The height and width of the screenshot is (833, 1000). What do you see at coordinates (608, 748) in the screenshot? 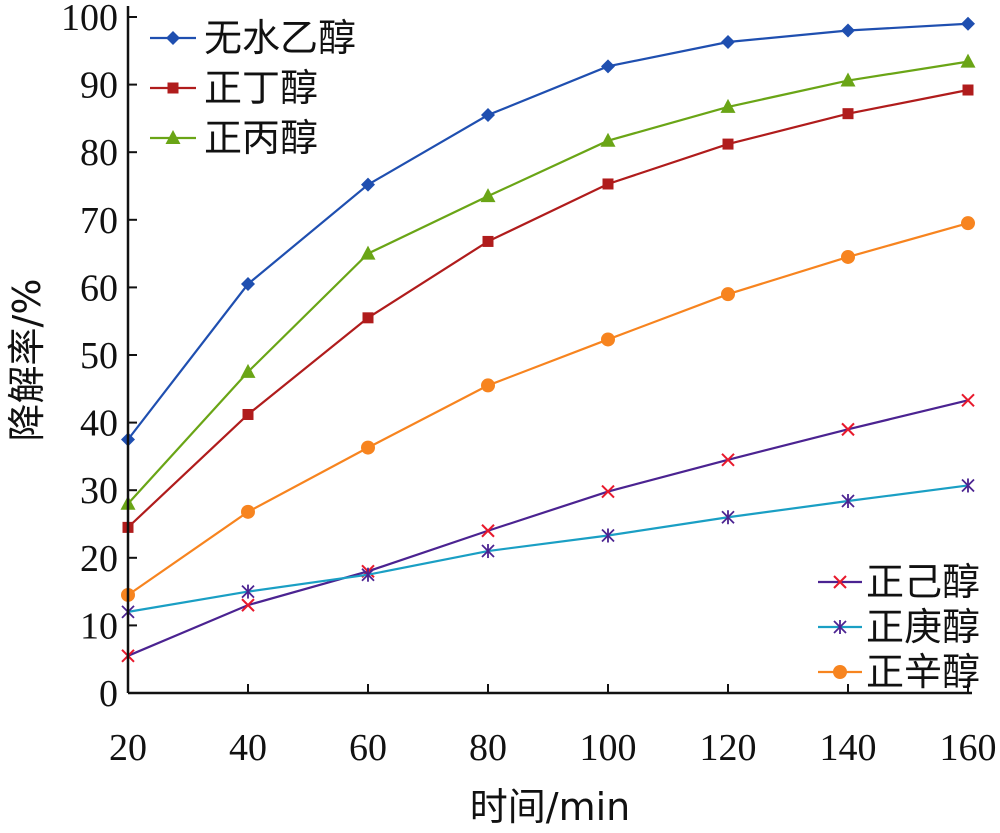
I see `x-tick-label: 100` at bounding box center [608, 748].